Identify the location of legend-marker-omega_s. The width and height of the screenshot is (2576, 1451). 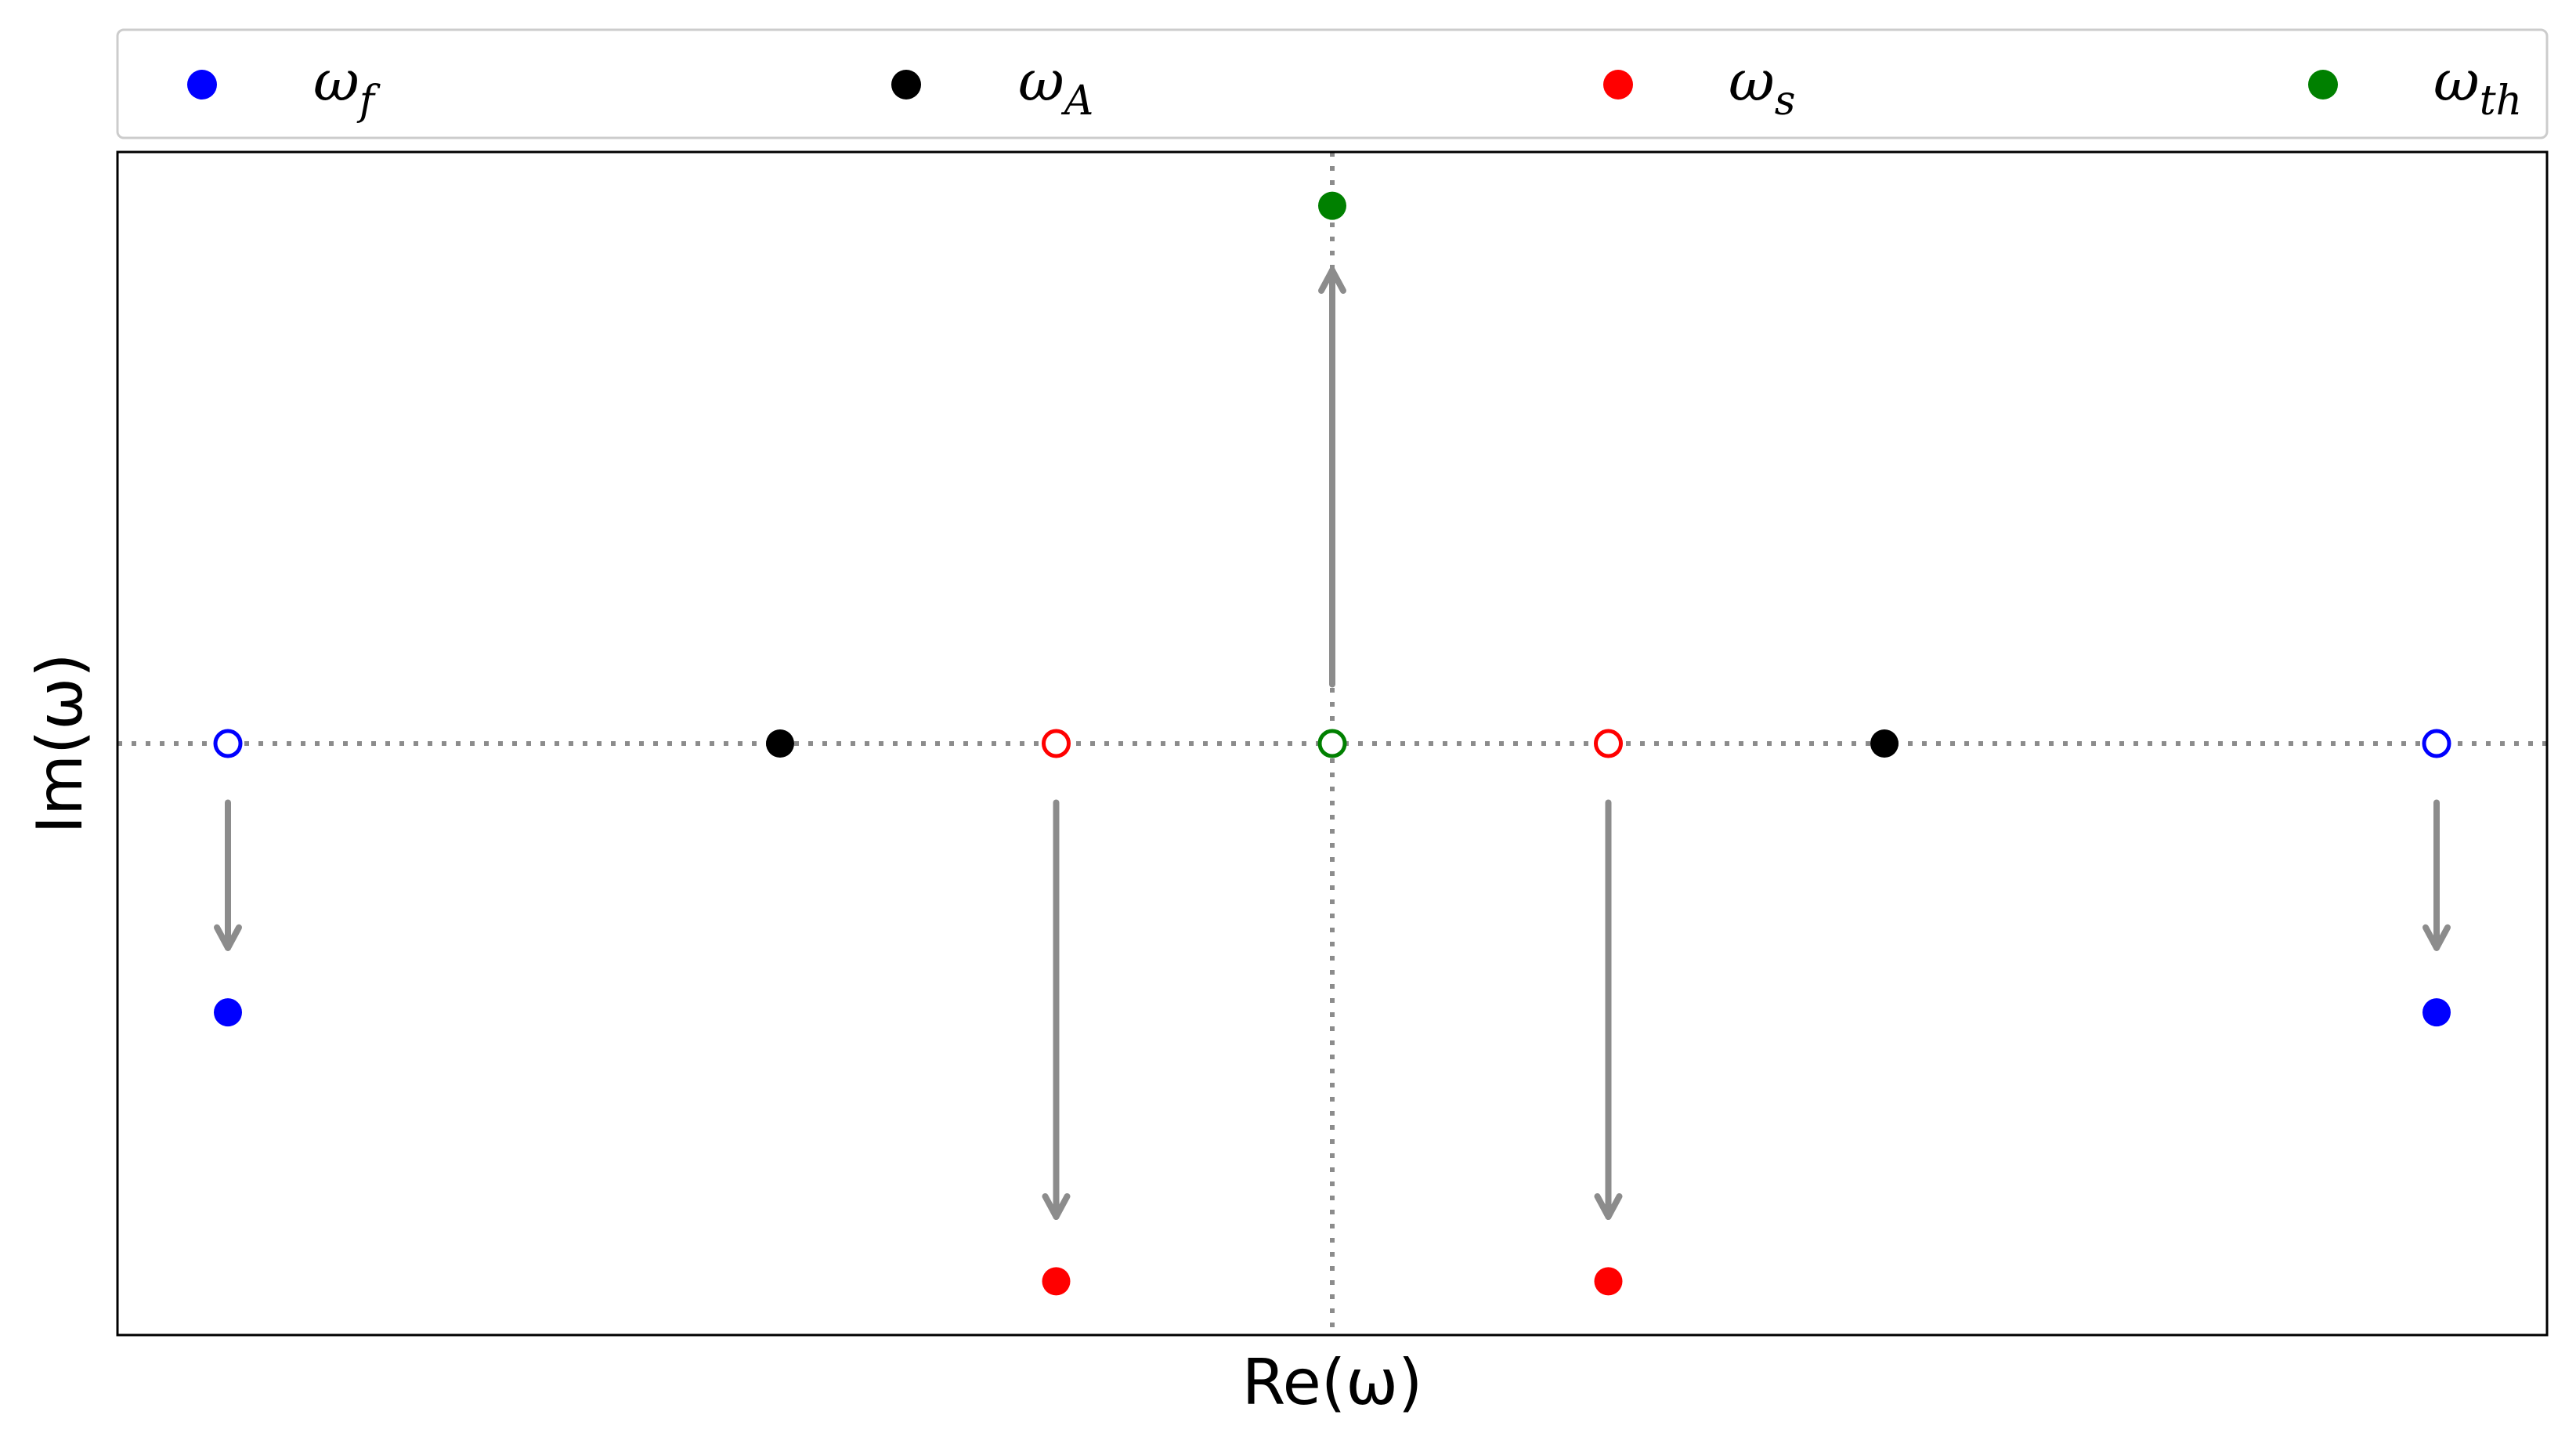
(1618, 85).